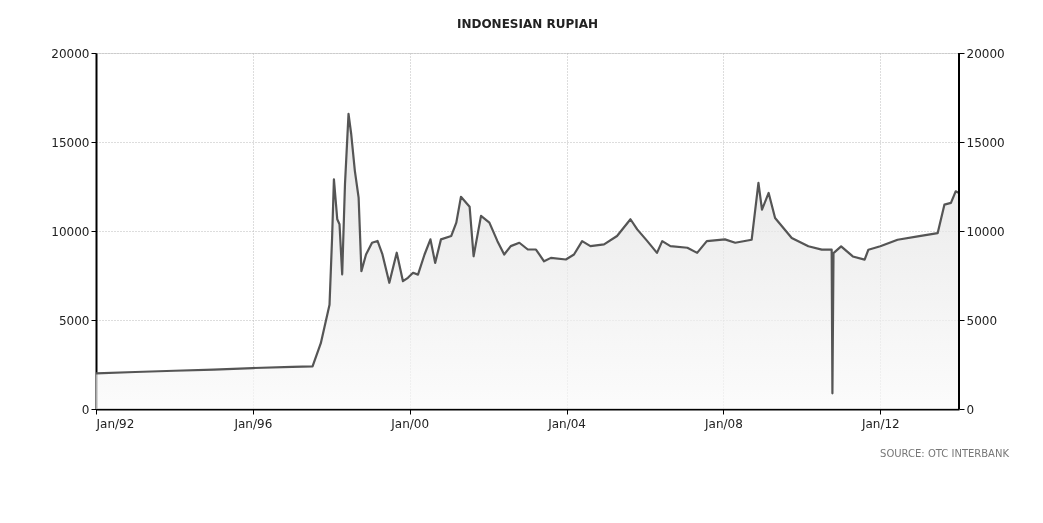  What do you see at coordinates (70, 231) in the screenshot?
I see `y-tick-label: 10000` at bounding box center [70, 231].